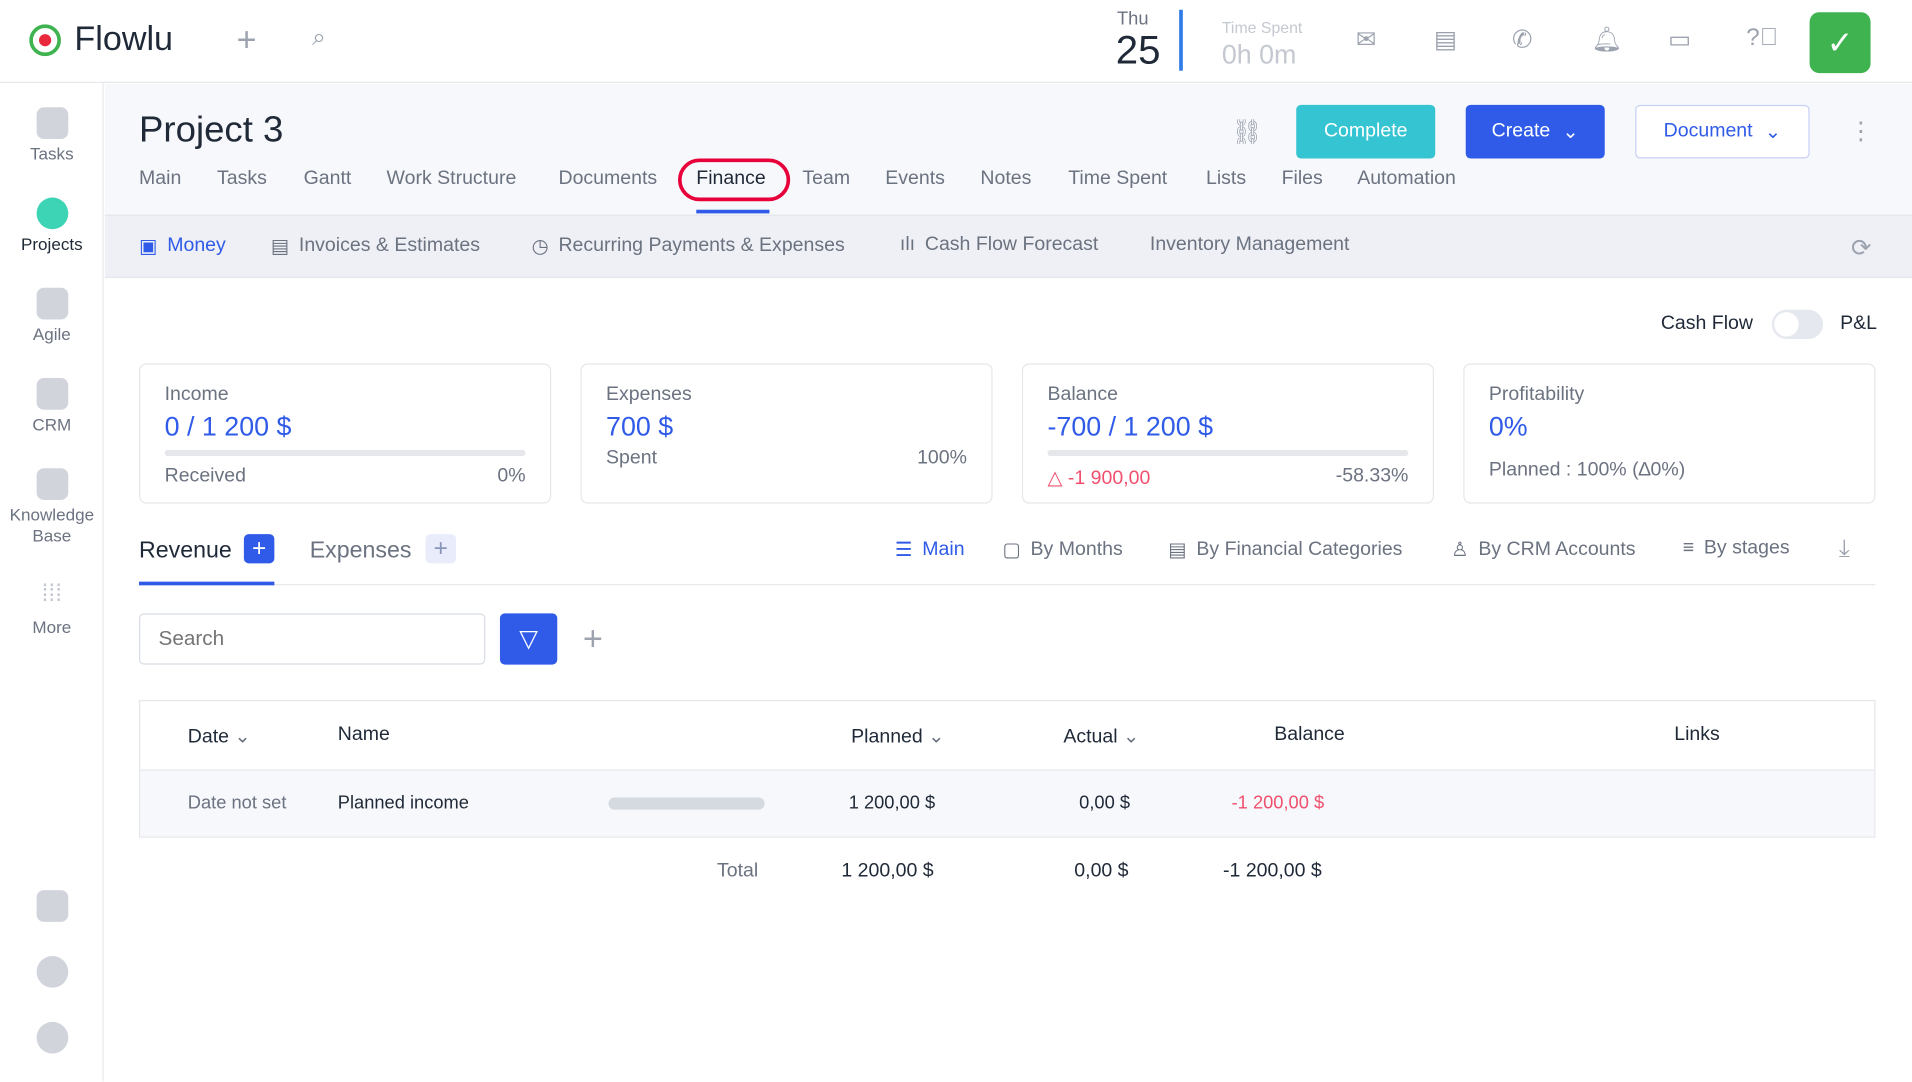 The image size is (1912, 1082). Describe the element at coordinates (1007, 585) in the screenshot. I see `divider` at that location.